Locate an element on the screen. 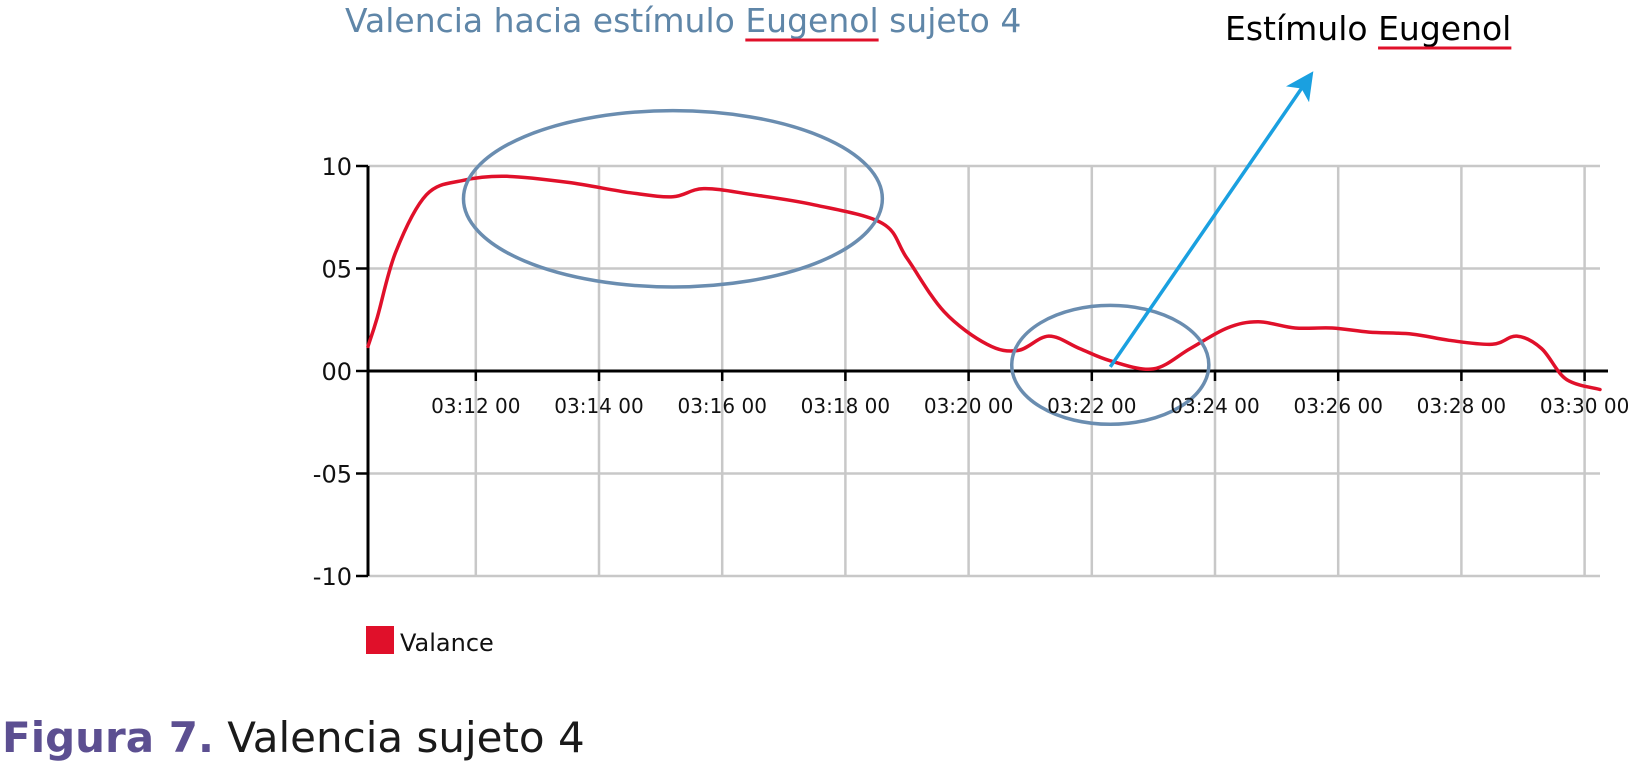  chart-title-underlined: Eugenol is located at coordinates (811, 20).